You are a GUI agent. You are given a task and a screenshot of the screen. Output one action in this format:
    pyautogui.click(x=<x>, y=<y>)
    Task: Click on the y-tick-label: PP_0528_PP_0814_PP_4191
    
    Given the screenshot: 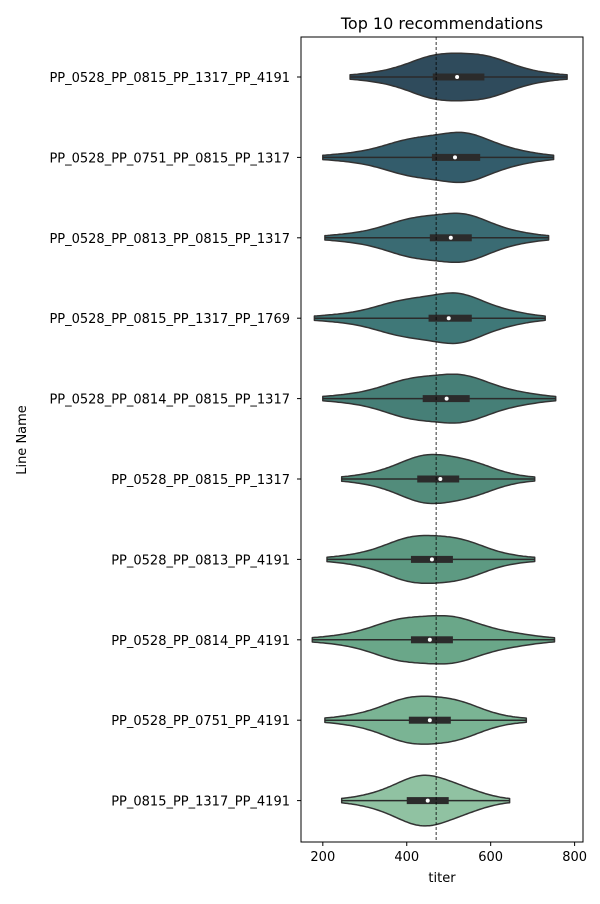 What is the action you would take?
    pyautogui.click(x=200, y=641)
    